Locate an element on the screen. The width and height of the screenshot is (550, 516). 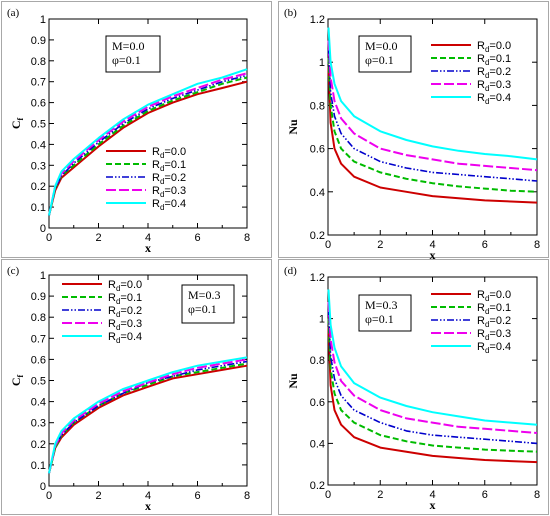
y-tick-label: 0.5 is located at coordinates (38, 382).